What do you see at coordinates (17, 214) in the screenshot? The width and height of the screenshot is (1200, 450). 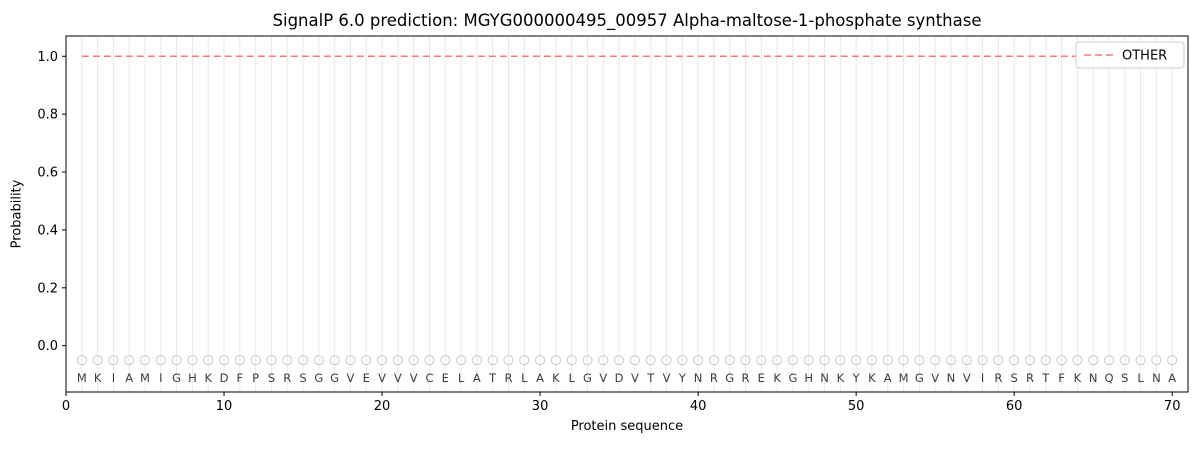 I see `y-axis-label: Probability` at bounding box center [17, 214].